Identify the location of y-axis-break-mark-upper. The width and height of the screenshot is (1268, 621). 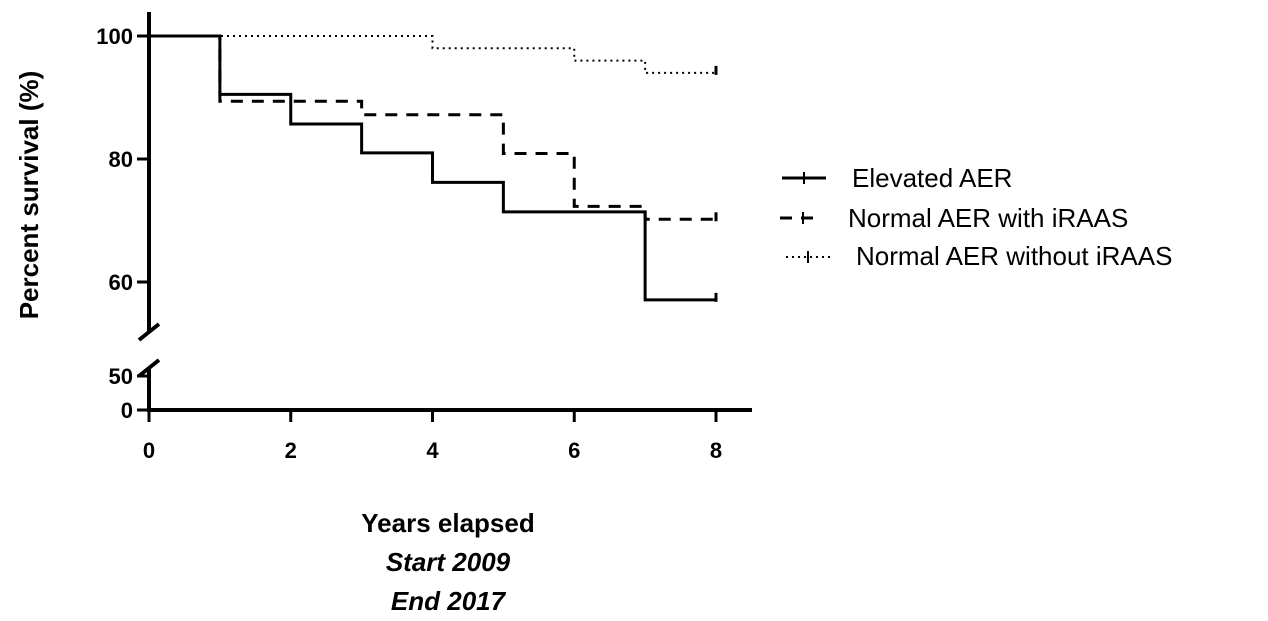
(149, 332).